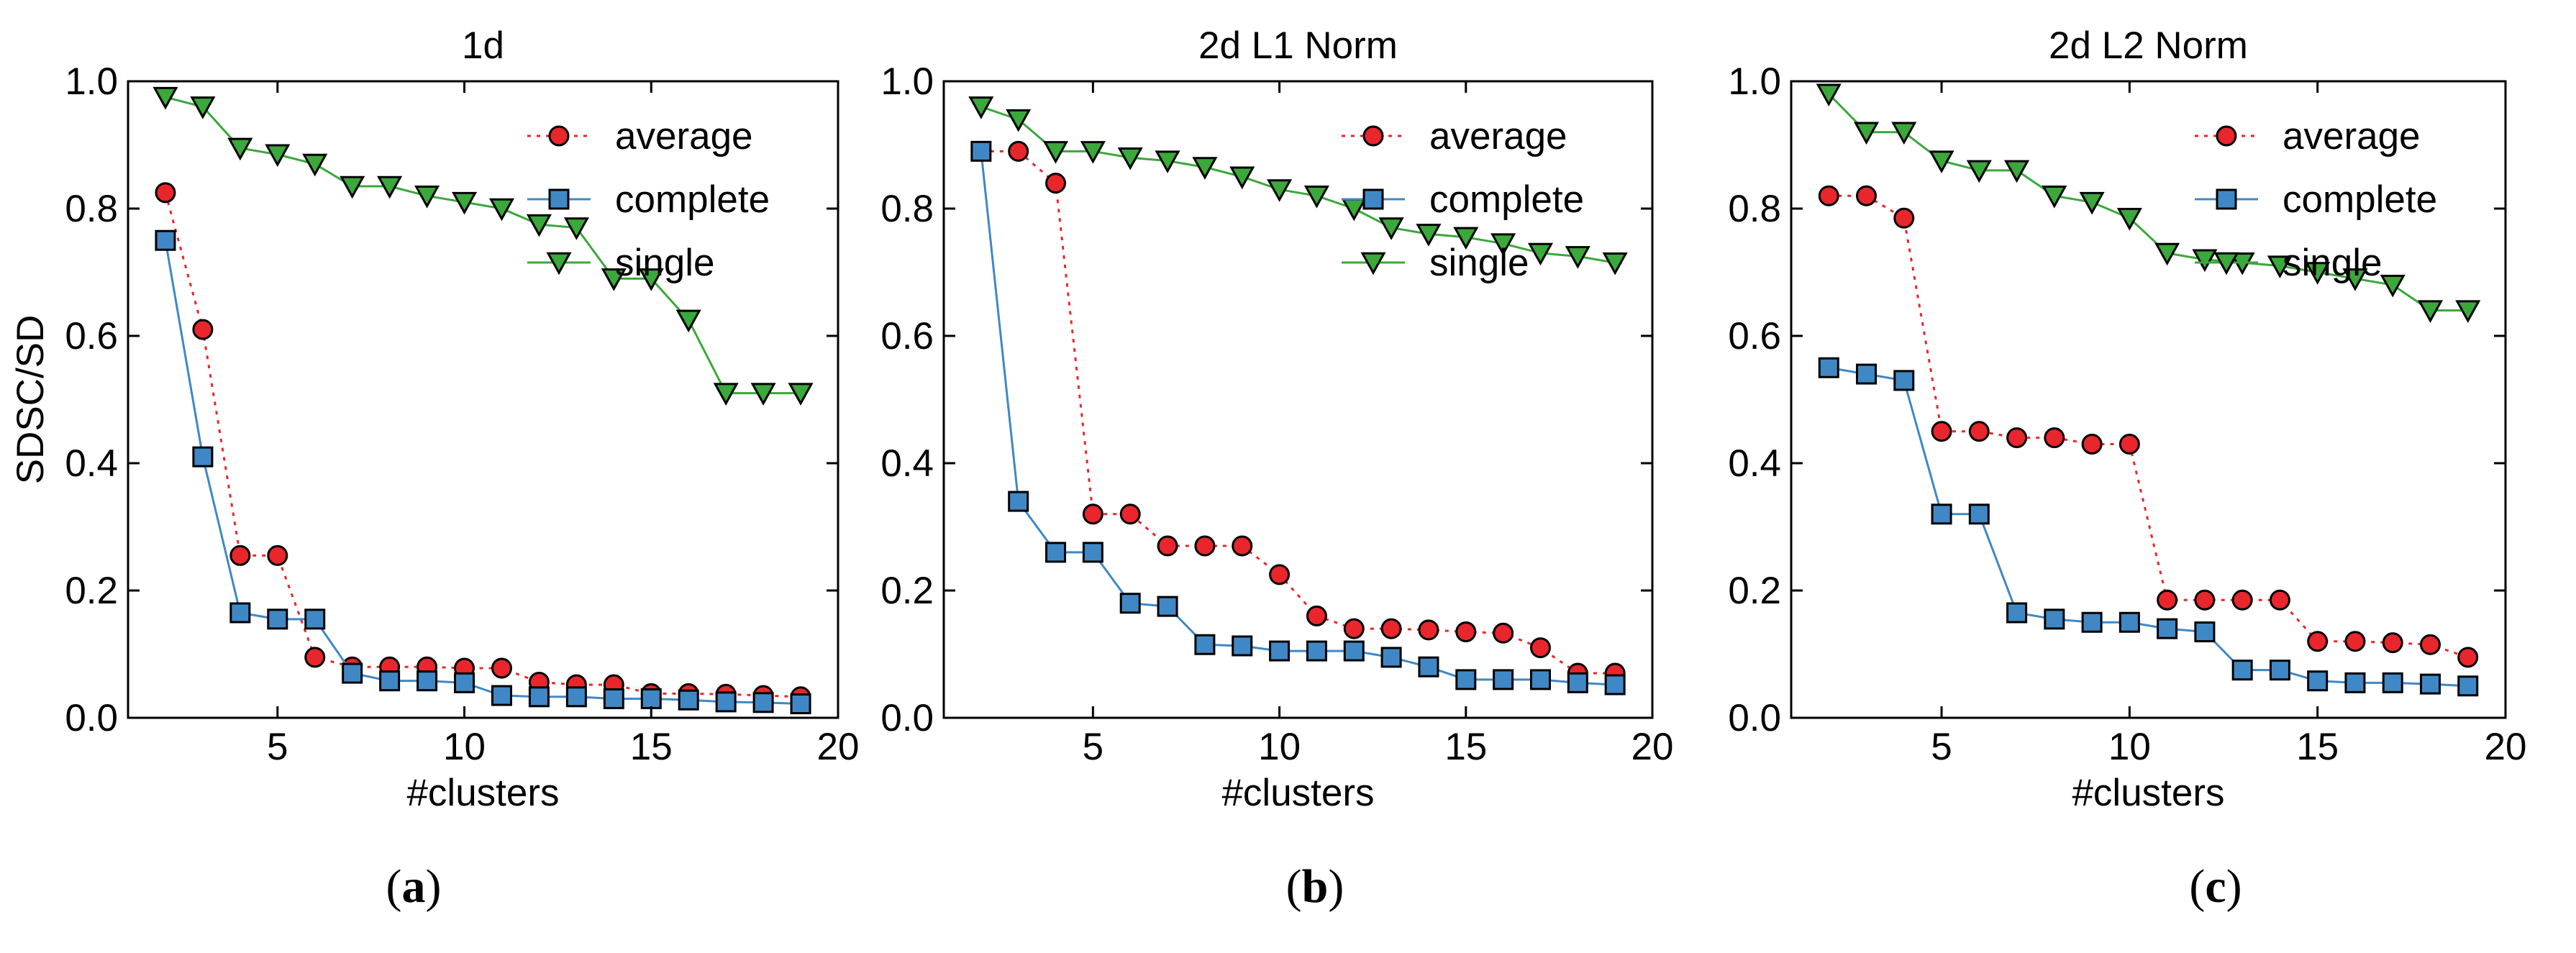 This screenshot has height=953, width=2576. Describe the element at coordinates (414, 886) in the screenshot. I see `caption-a: (a)` at that location.